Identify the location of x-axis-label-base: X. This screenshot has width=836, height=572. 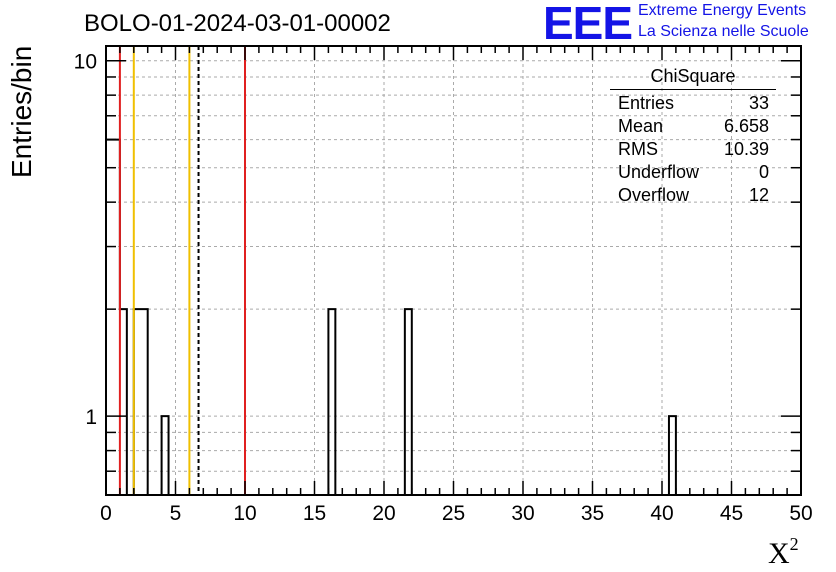
(779, 553).